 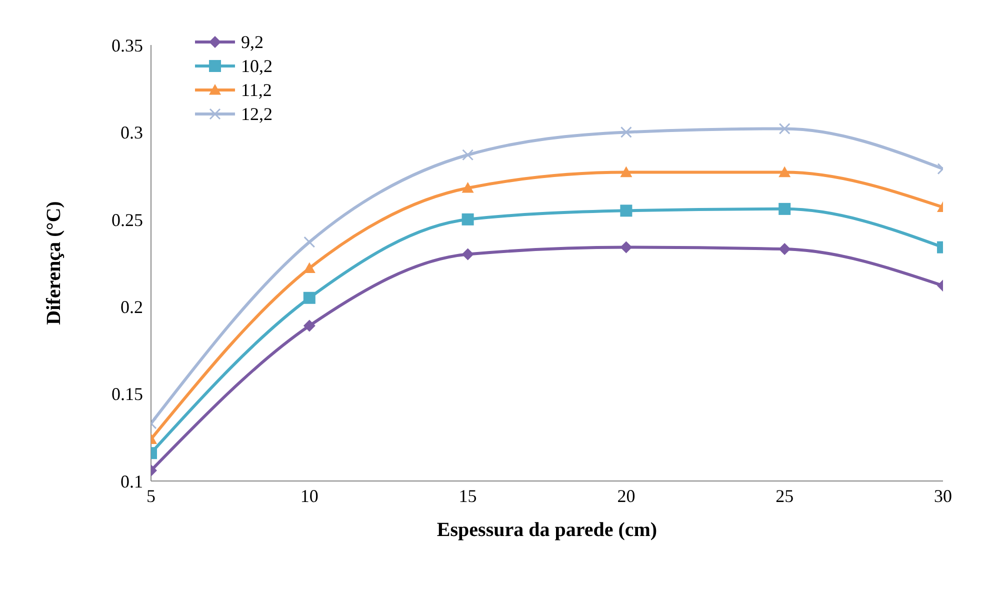 What do you see at coordinates (256, 114) in the screenshot?
I see `legend-label: 12,2` at bounding box center [256, 114].